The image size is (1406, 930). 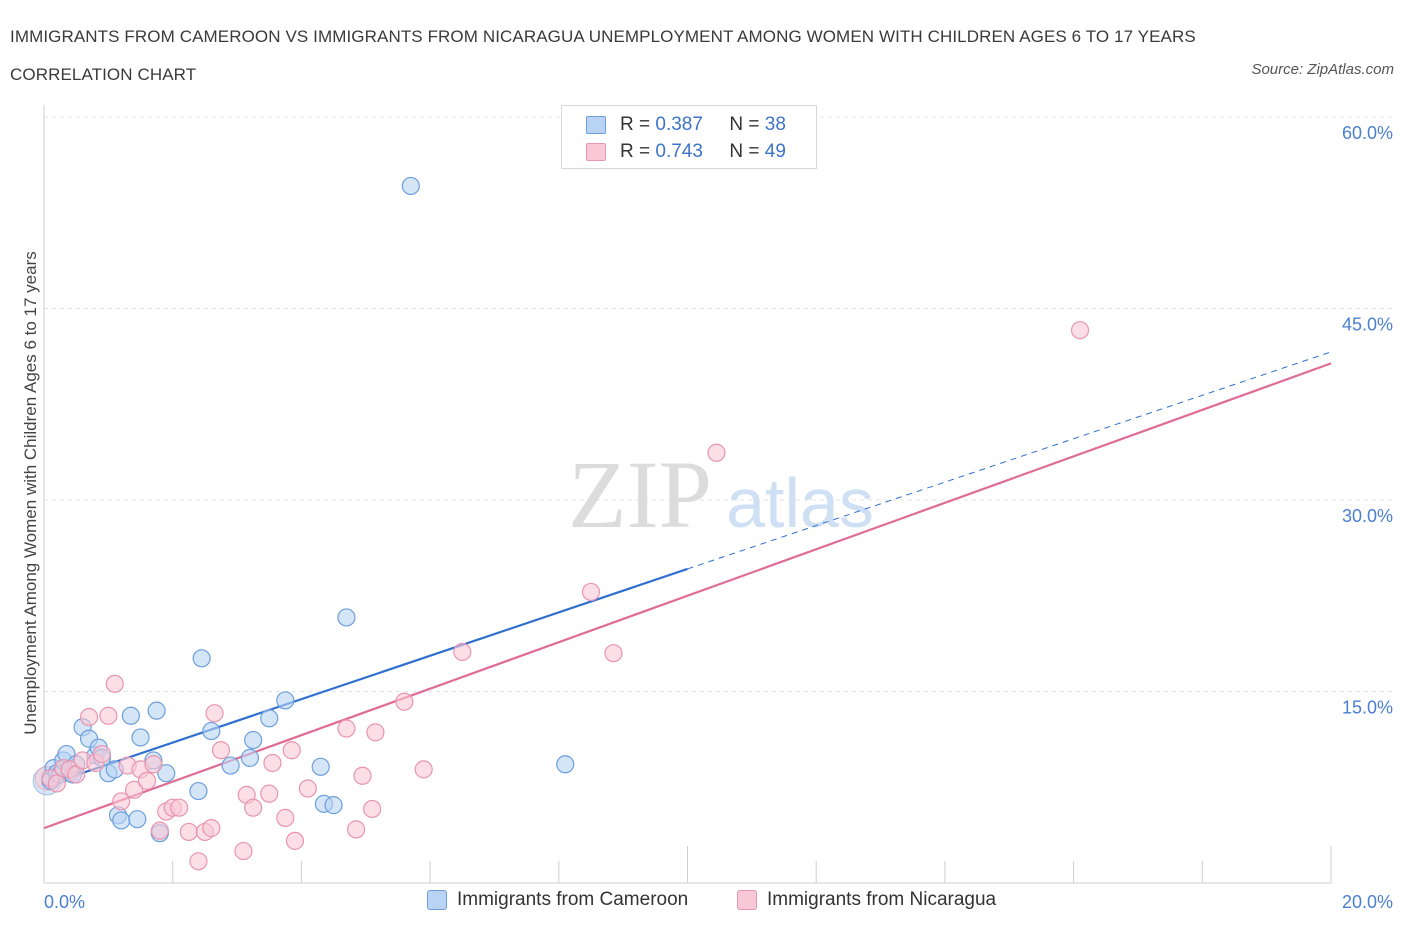 I want to click on legend-row-cameroon: R = 0.387 N = 38, so click(x=686, y=125).